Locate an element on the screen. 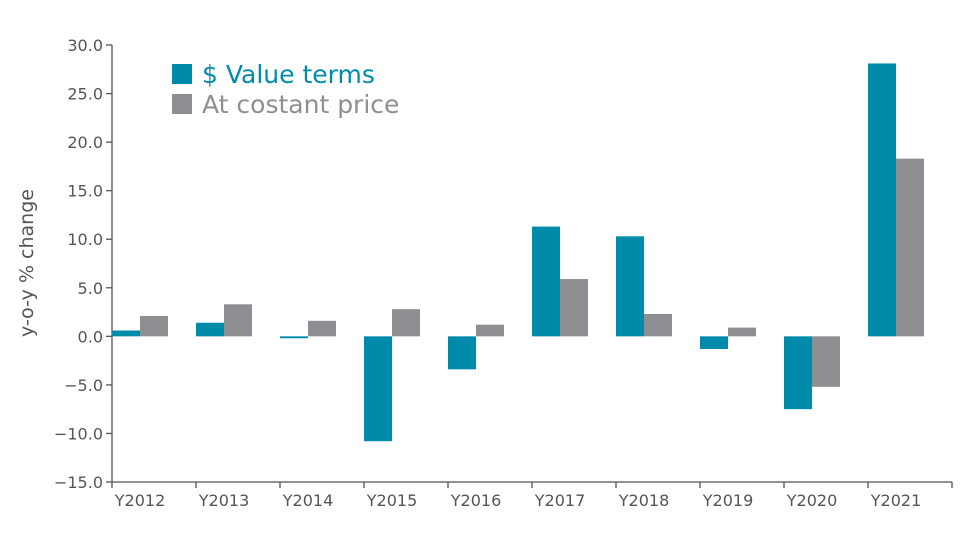 This screenshot has height=541, width=964. x-tick-label: Y2015 is located at coordinates (392, 500).